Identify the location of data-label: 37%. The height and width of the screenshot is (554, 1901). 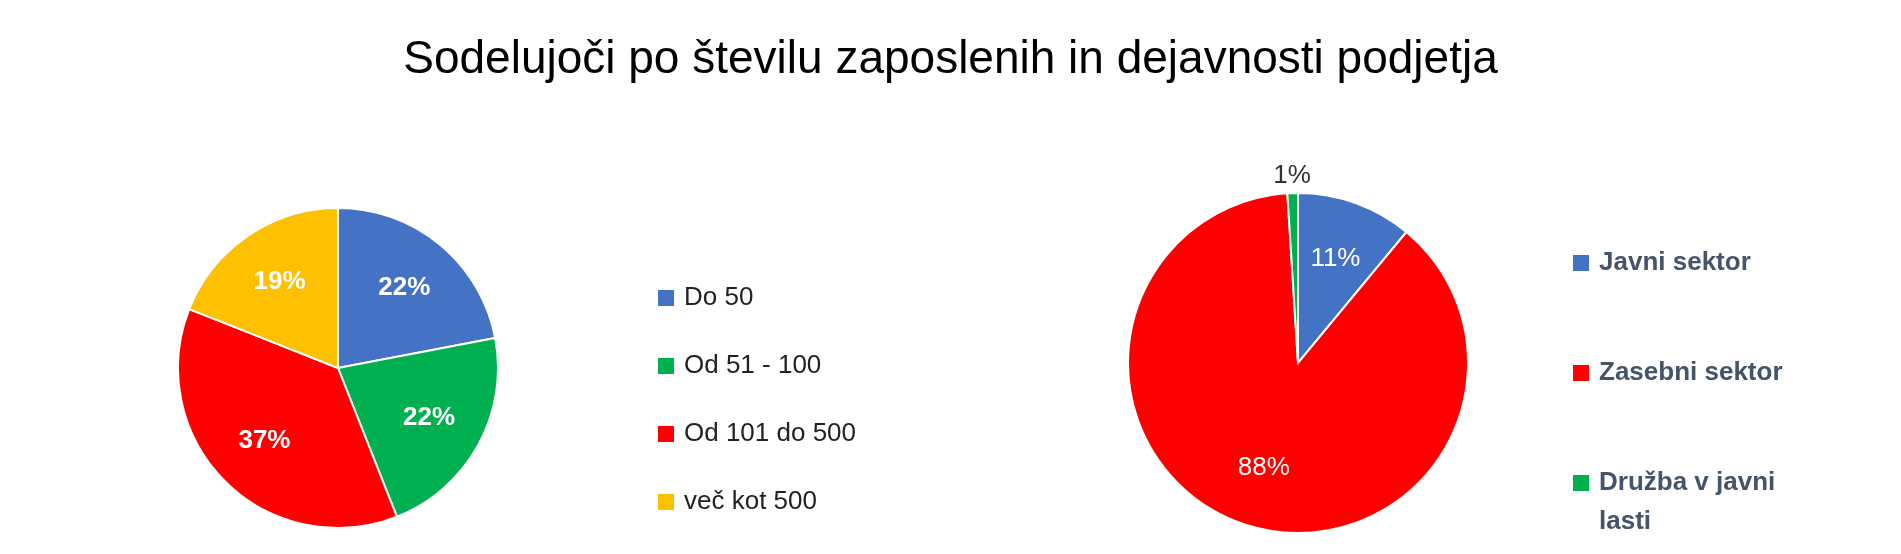
(264, 439).